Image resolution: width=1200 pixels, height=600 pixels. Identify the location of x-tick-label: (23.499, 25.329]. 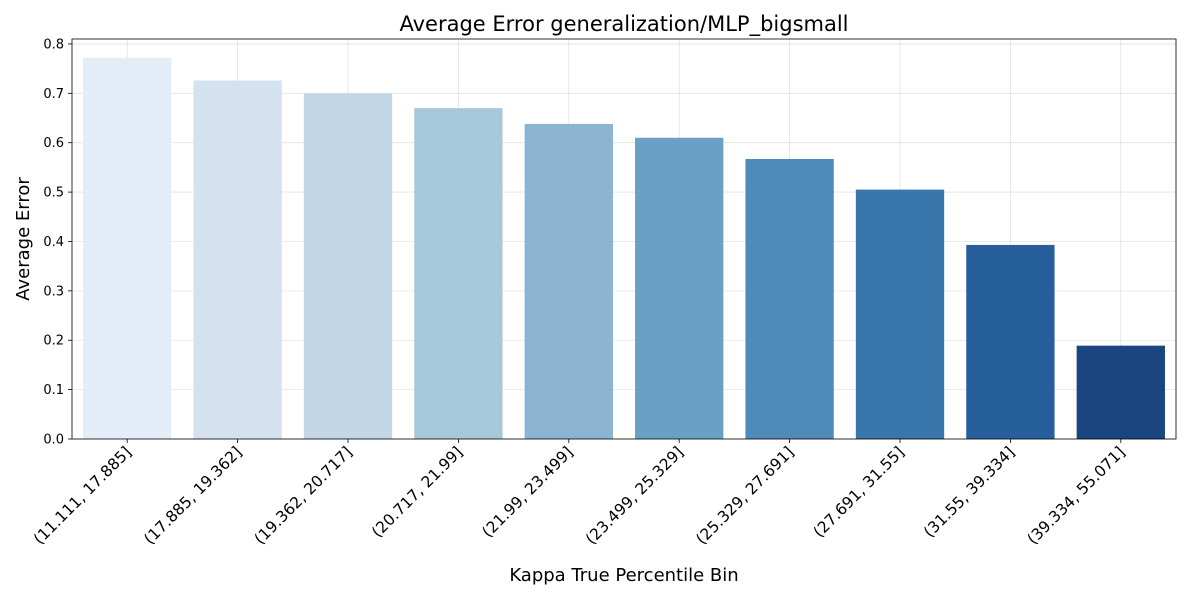
(634, 495).